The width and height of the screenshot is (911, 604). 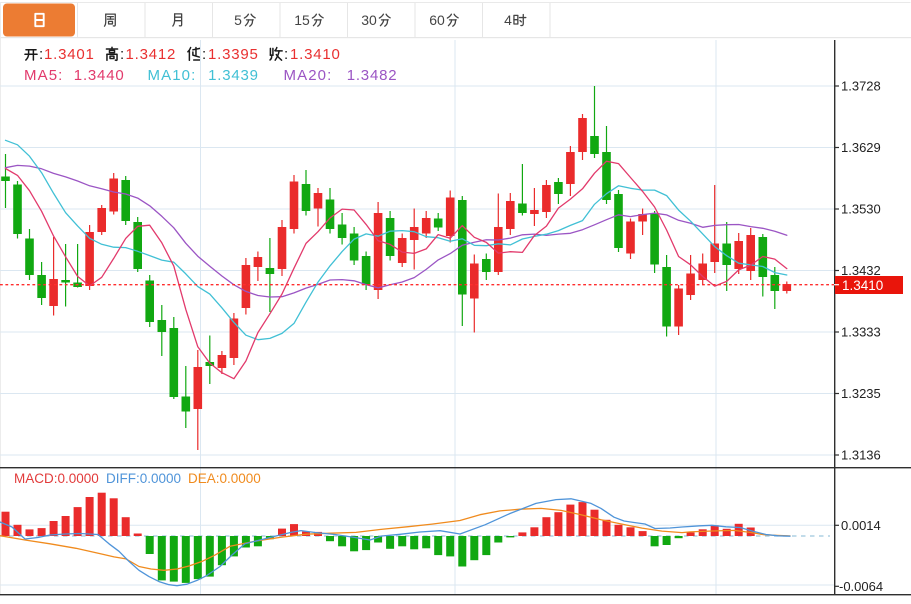 What do you see at coordinates (224, 478) in the screenshot?
I see `svg-text: DEA:0.0000` at bounding box center [224, 478].